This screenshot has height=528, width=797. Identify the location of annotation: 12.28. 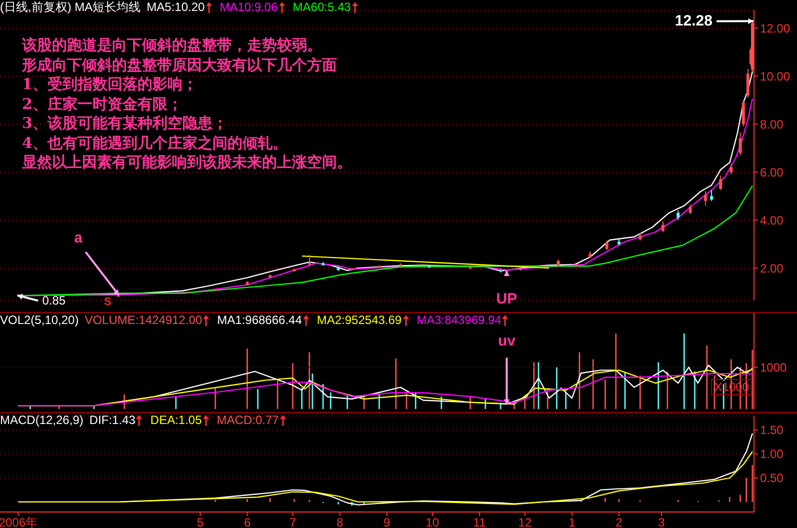
(693, 21).